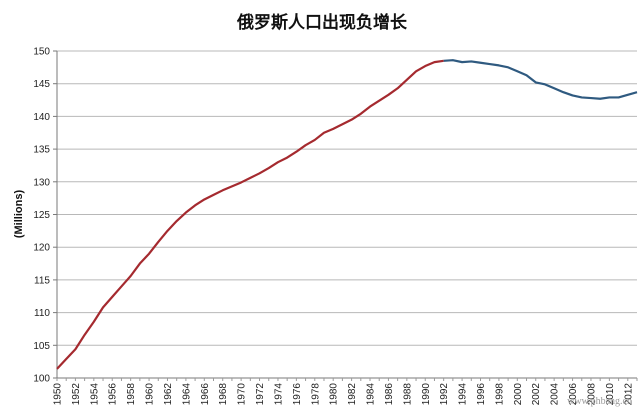 The width and height of the screenshot is (640, 414). What do you see at coordinates (41, 117) in the screenshot?
I see `y-tick-label: 140` at bounding box center [41, 117].